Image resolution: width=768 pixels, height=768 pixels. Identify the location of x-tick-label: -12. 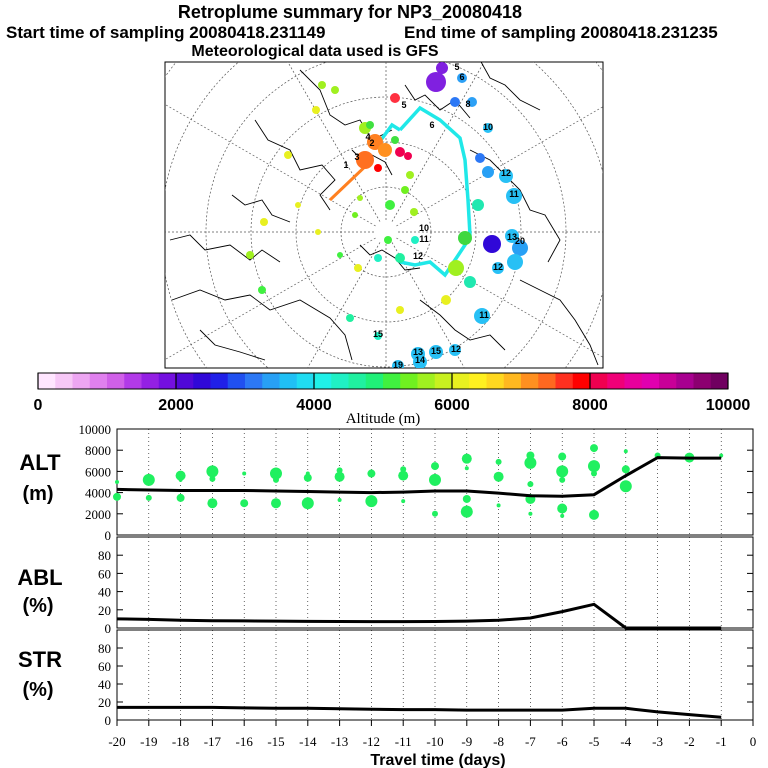
(371, 741).